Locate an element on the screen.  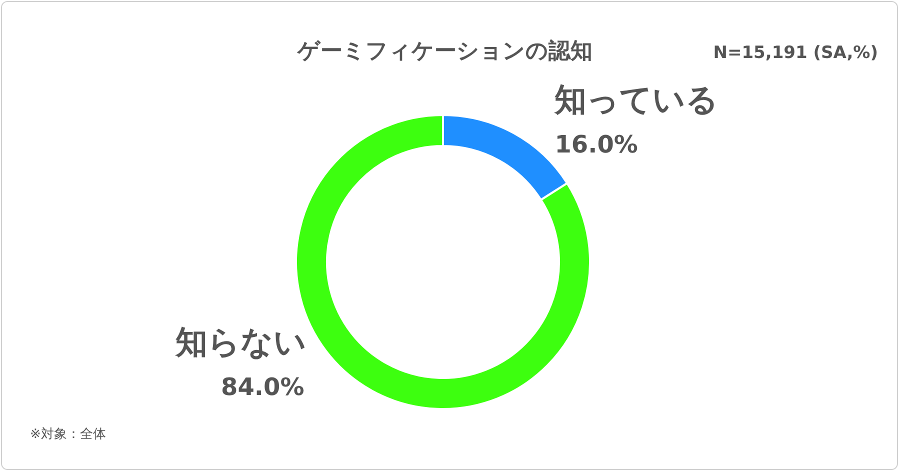
data-label: 84.0% is located at coordinates (262, 387).